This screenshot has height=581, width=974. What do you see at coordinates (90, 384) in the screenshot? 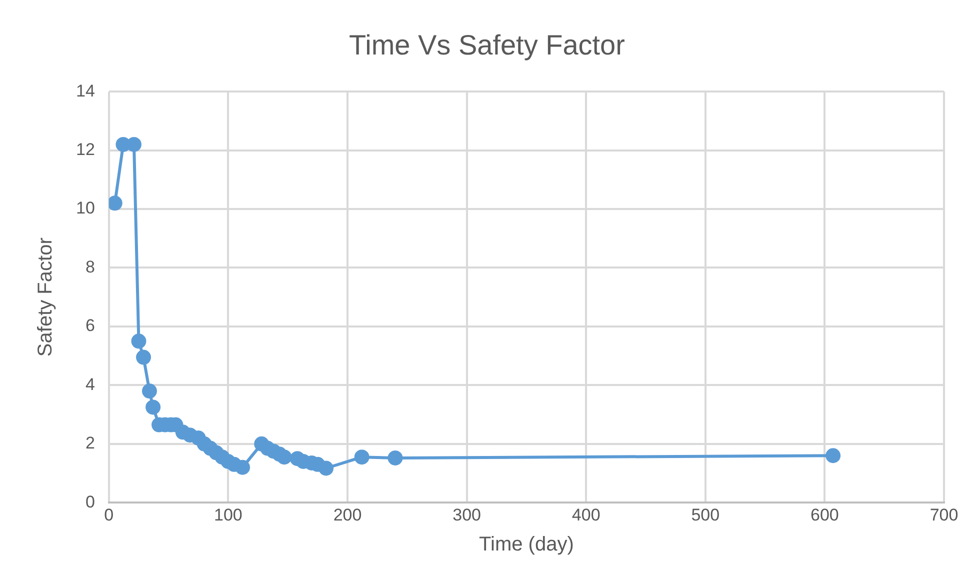
I see `y-tick-label: 4` at bounding box center [90, 384].